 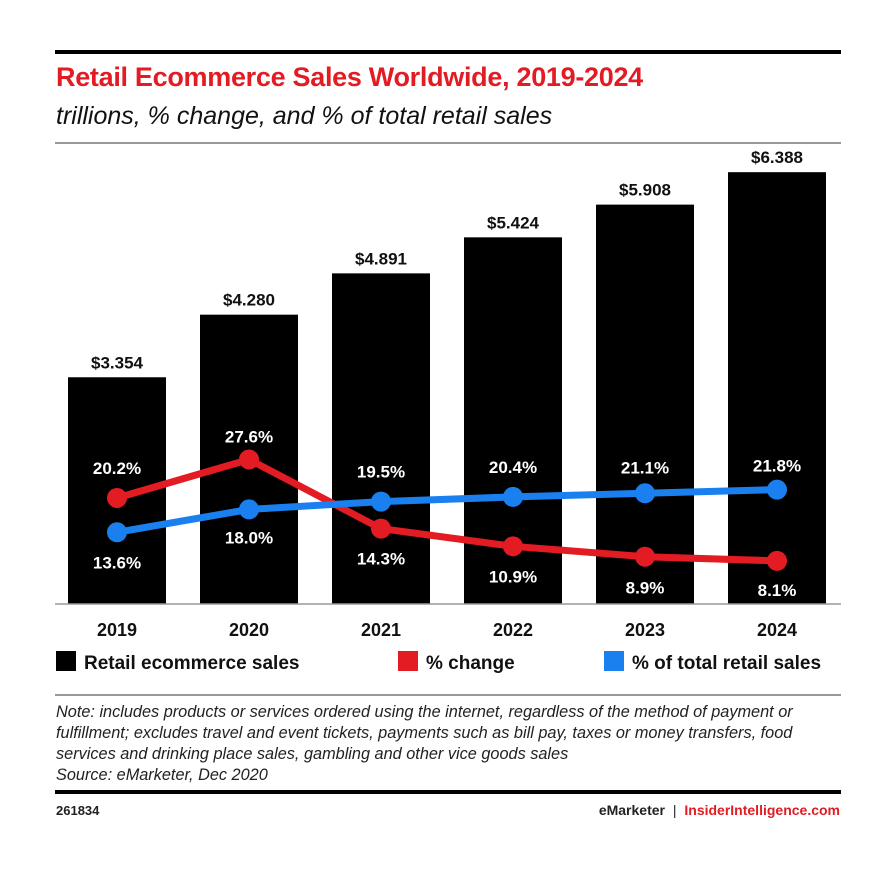 What do you see at coordinates (645, 404) in the screenshot?
I see `bar-2023` at bounding box center [645, 404].